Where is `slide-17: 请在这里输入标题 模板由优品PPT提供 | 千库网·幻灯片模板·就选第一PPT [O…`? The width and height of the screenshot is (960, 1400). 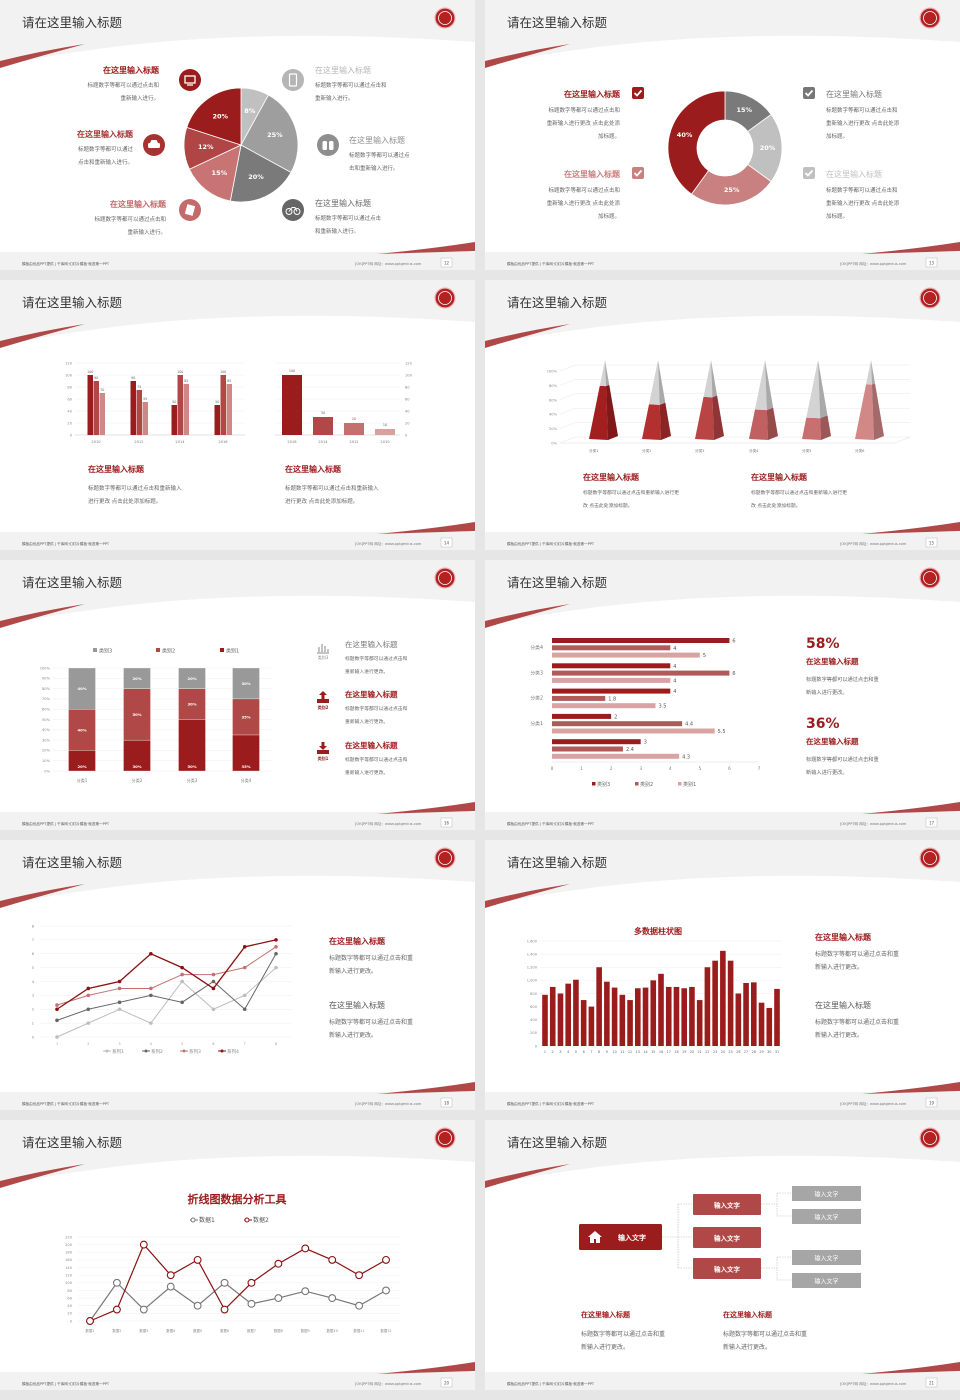 slide-17: 请在这里输入标题 模板由优品PPT提供 | 千库网·幻灯片模板·就选第一PPT [O… is located at coordinates (722, 695).